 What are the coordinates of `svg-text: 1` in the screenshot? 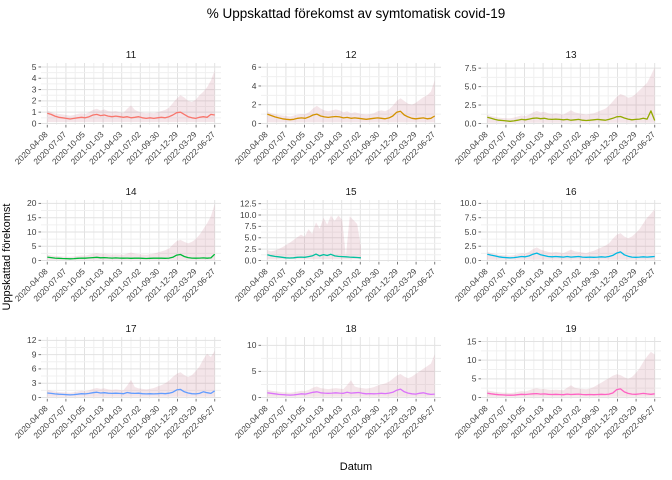 It's located at (34, 112).